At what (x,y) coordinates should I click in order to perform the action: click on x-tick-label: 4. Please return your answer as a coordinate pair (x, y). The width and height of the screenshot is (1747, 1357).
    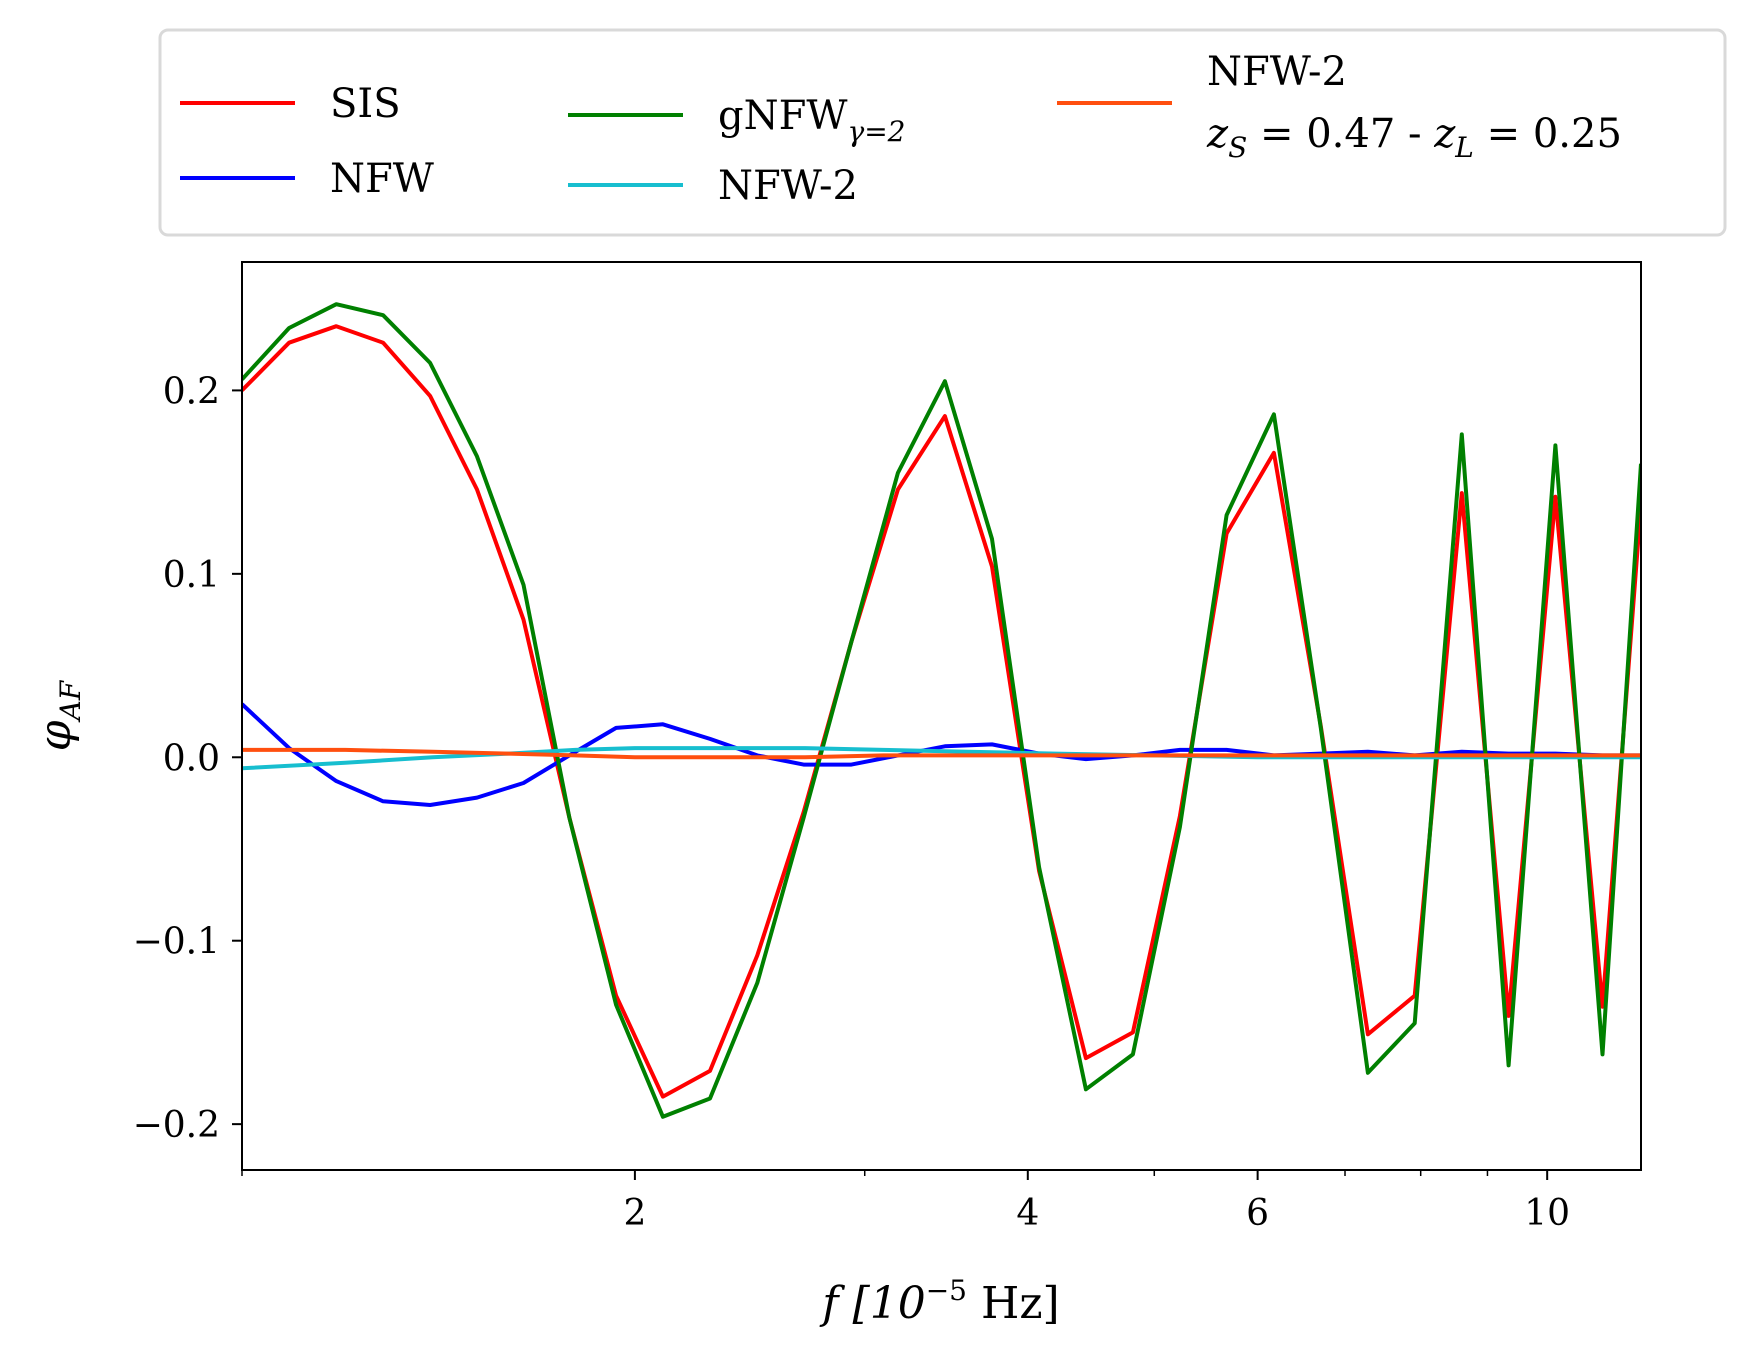
    Looking at the image, I should click on (1027, 1213).